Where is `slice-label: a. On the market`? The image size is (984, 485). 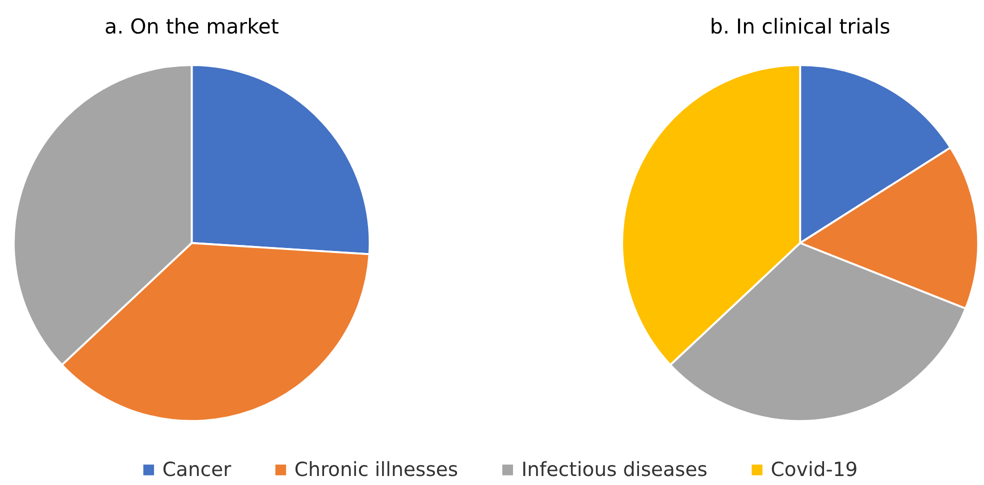
slice-label: a. On the market is located at coordinates (191, 26).